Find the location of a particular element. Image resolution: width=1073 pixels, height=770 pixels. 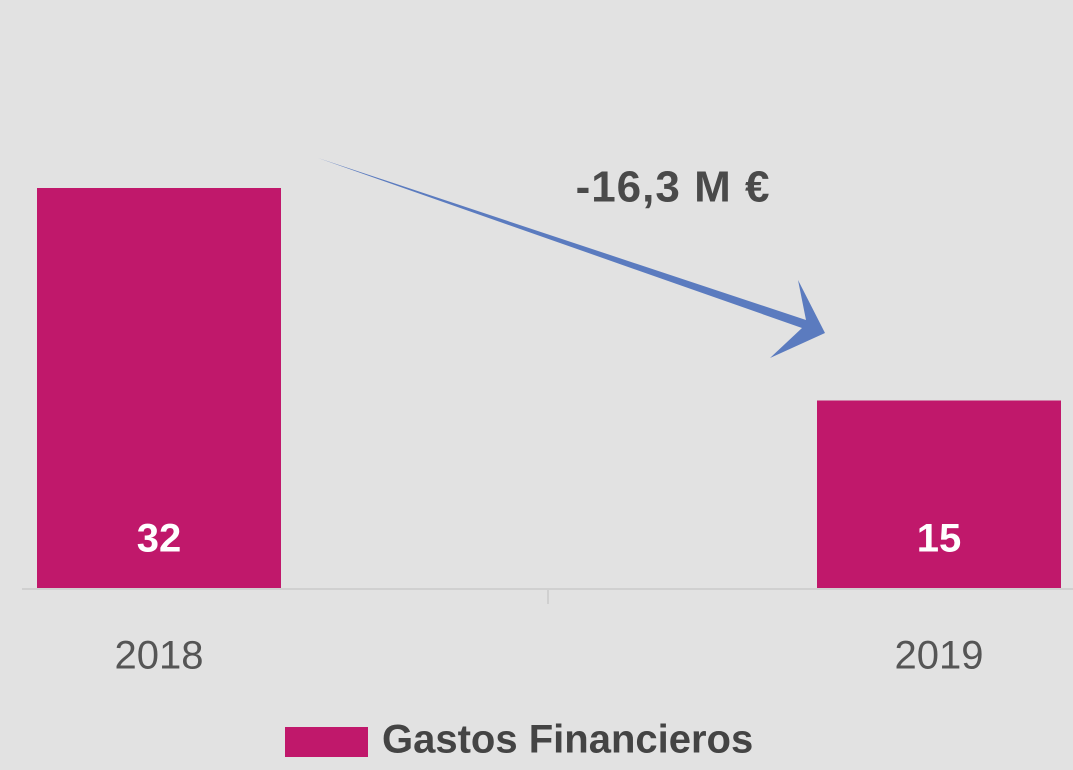

data-label: 15 is located at coordinates (939, 539).